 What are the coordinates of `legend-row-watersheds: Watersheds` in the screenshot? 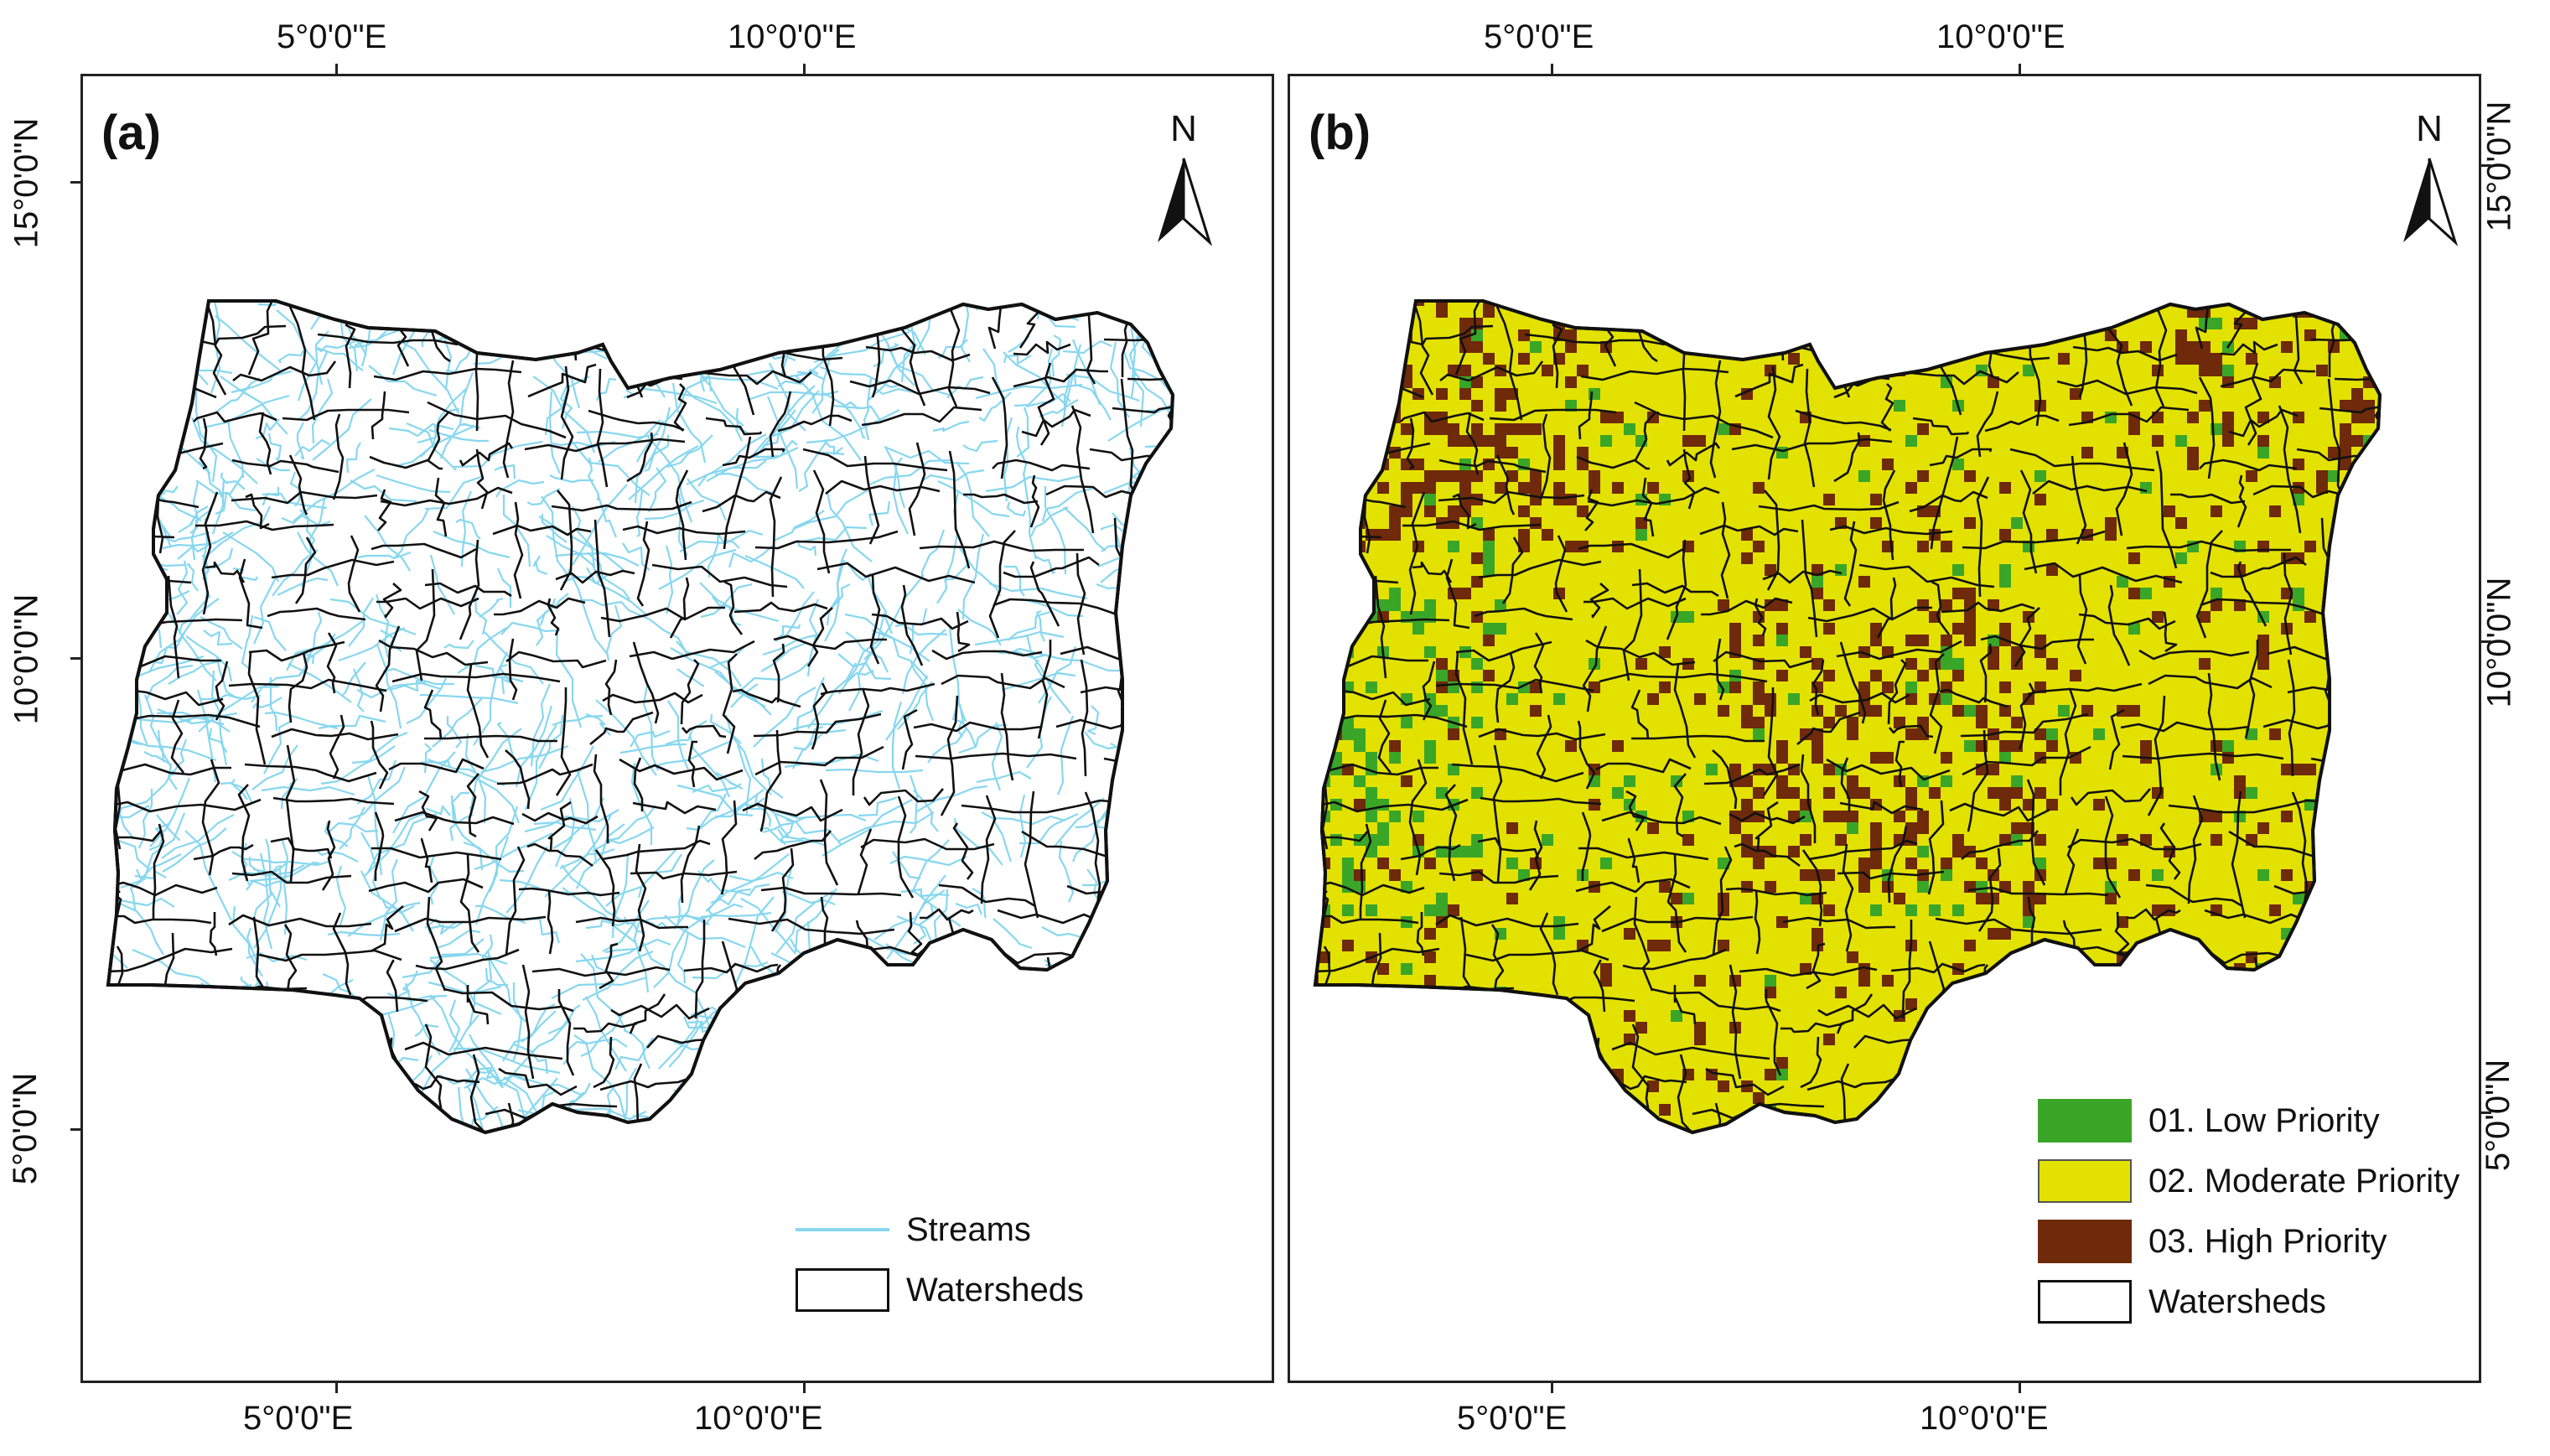 It's located at (940, 1290).